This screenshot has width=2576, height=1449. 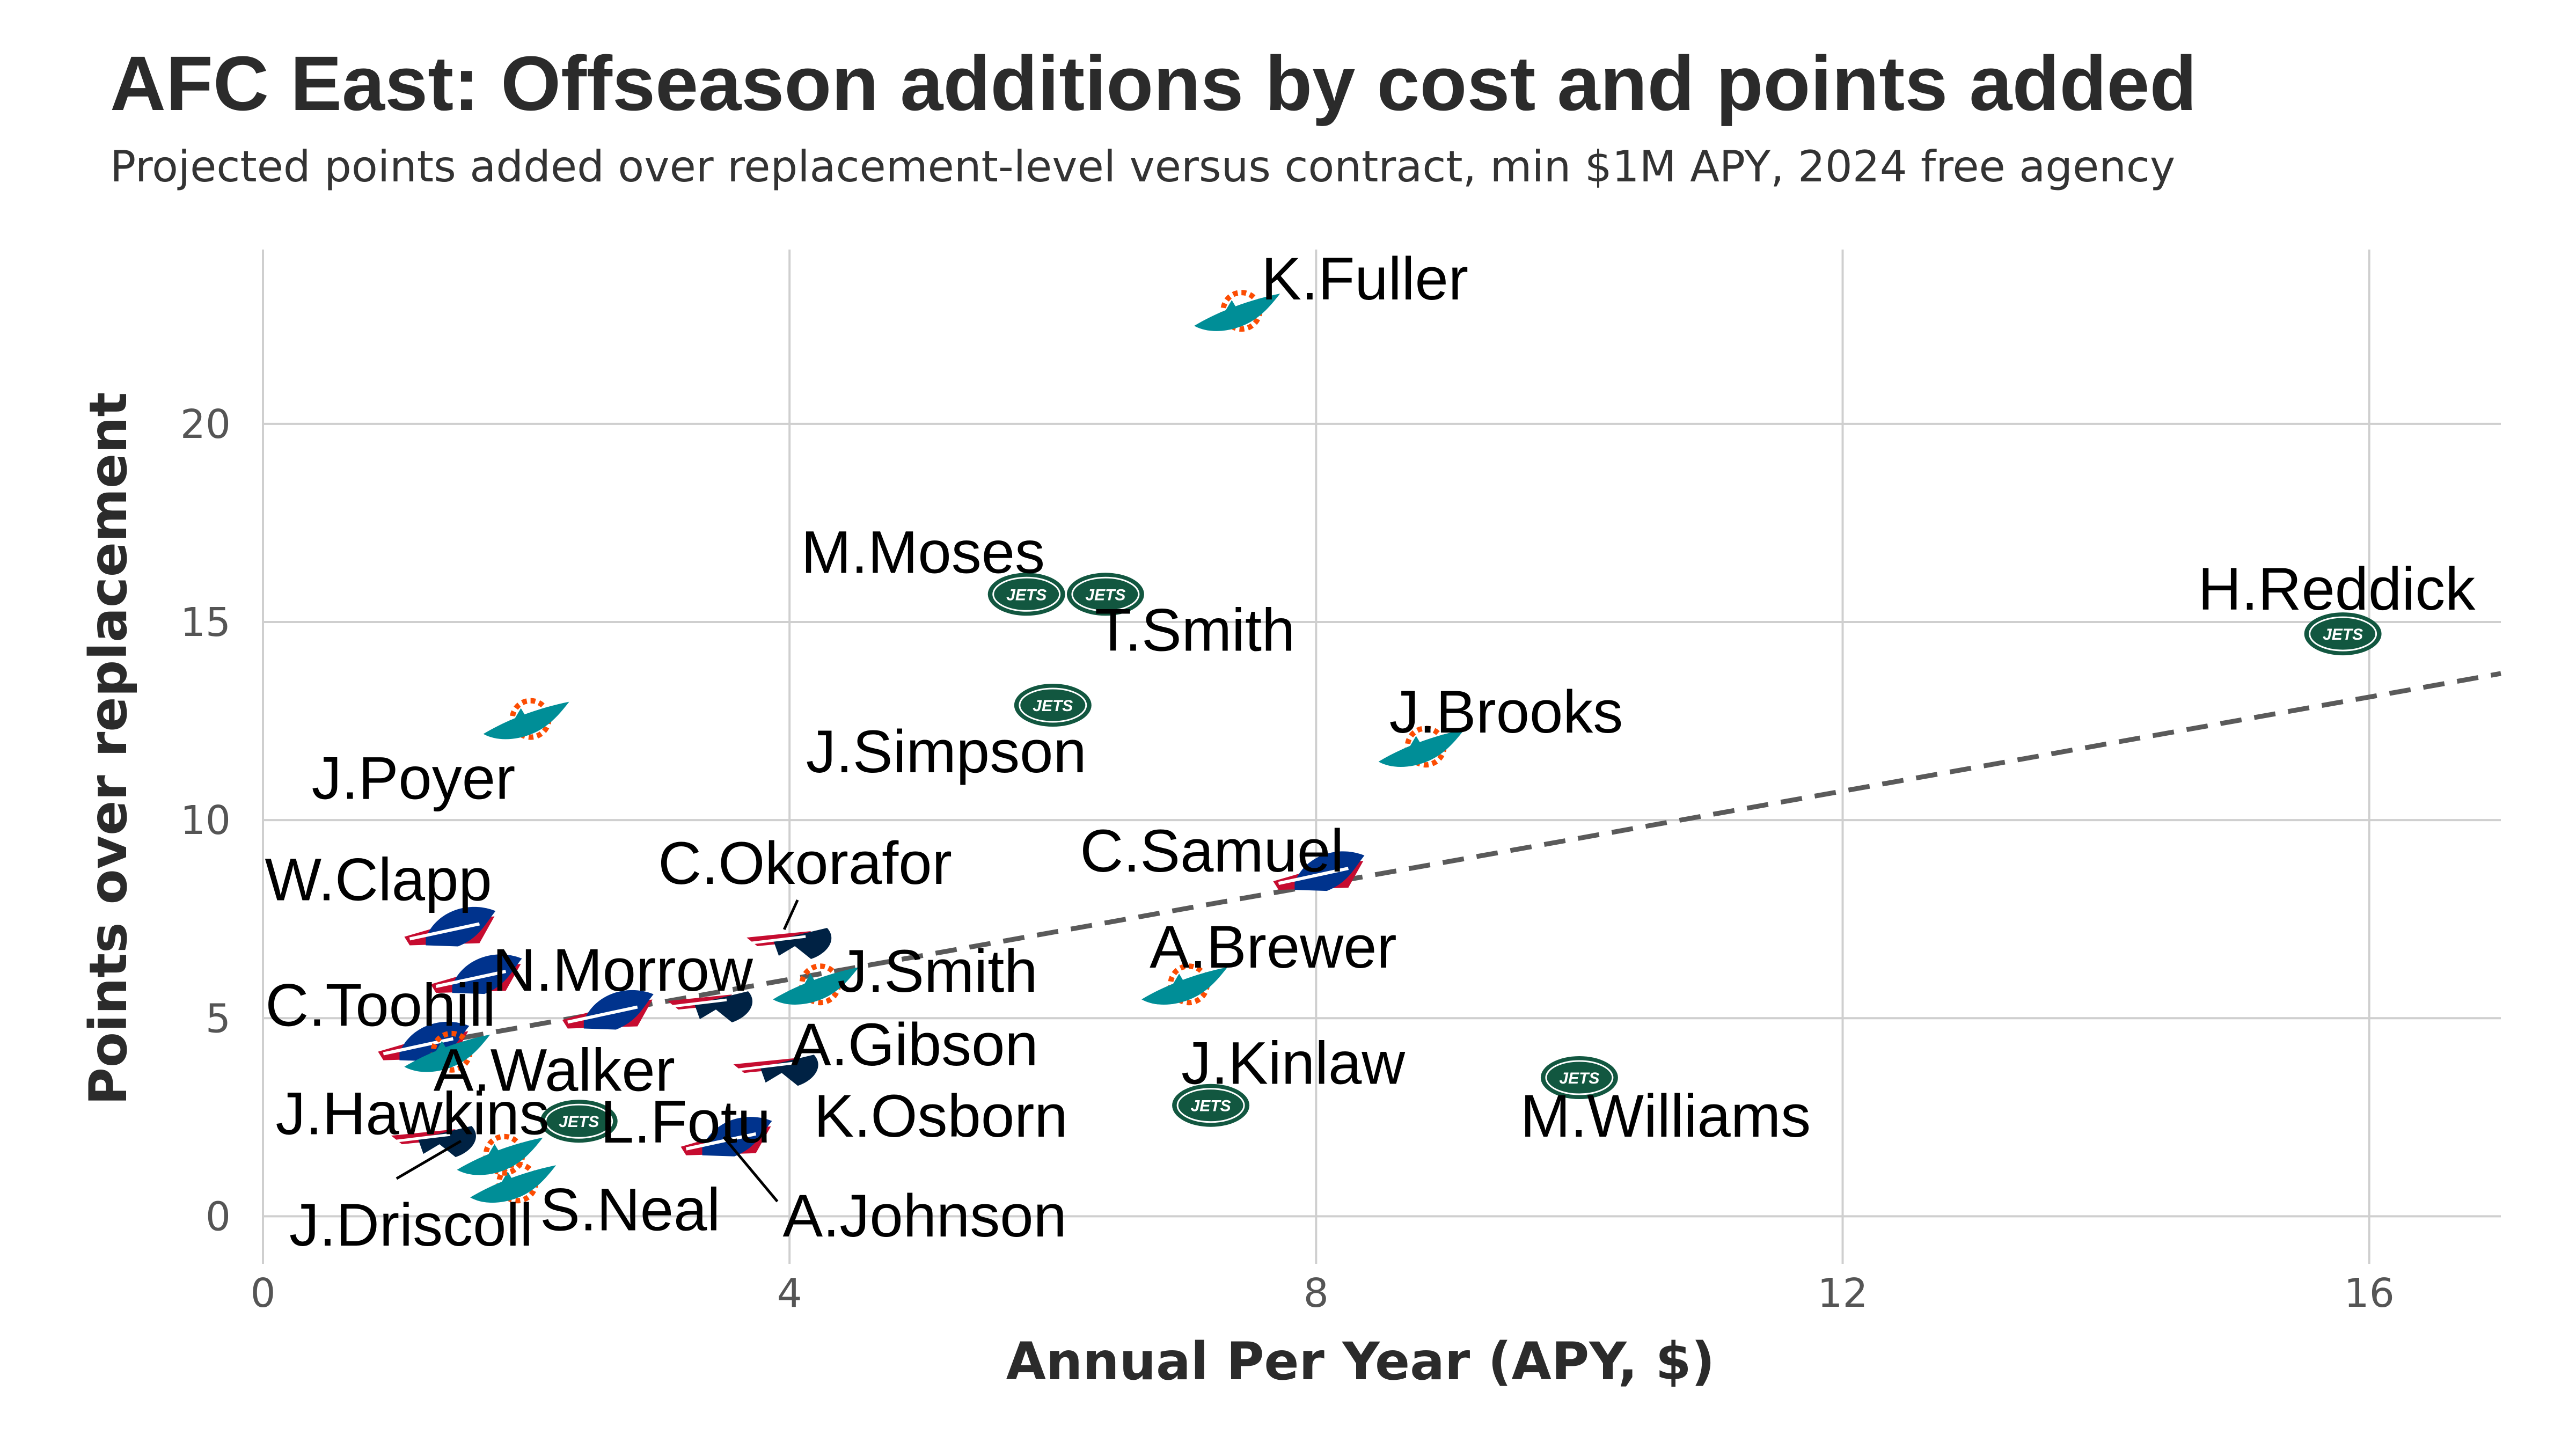 I want to click on point-label: J.Poyer, so click(x=414, y=778).